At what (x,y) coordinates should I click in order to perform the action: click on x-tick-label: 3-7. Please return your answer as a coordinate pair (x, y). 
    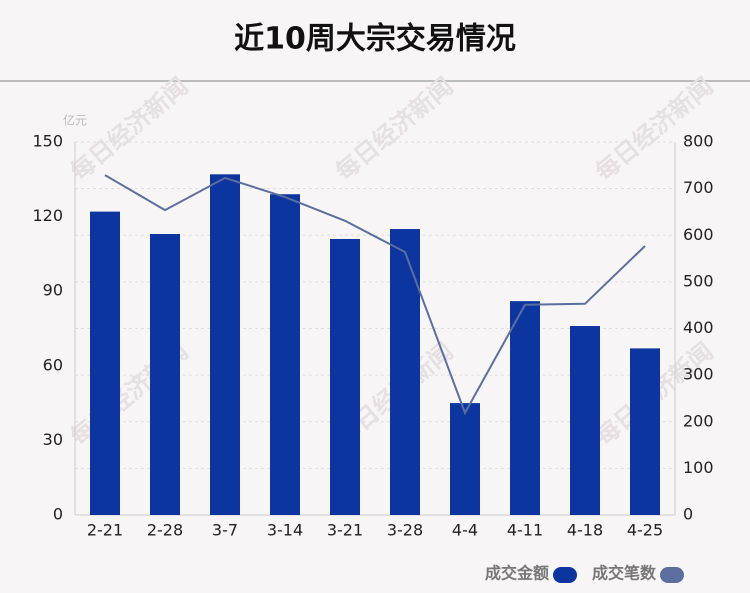
    Looking at the image, I should click on (225, 530).